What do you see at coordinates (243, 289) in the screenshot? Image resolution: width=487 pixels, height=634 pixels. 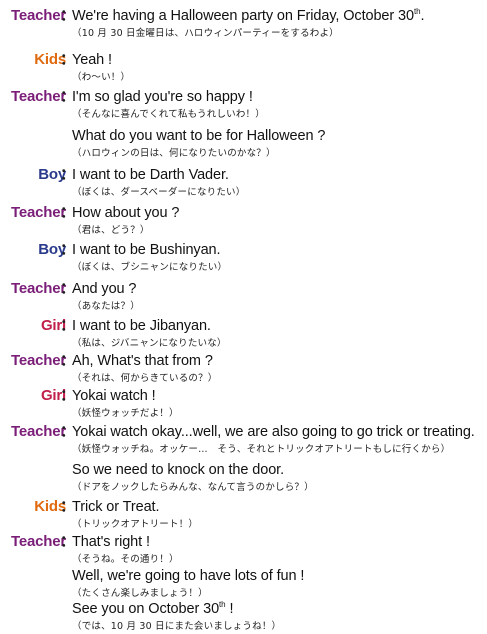 I see `dialogue-line: Teacher： And you ?` at bounding box center [243, 289].